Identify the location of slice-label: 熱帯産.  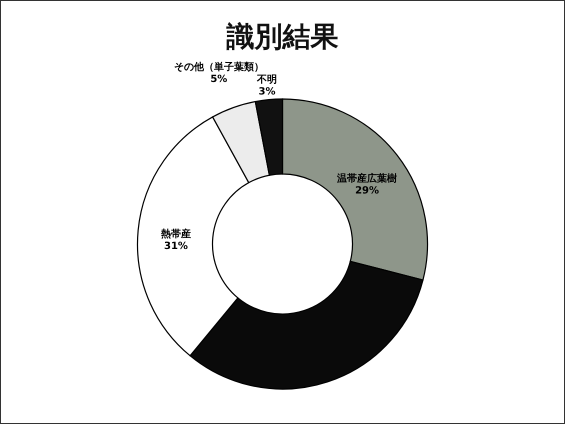
(175, 234).